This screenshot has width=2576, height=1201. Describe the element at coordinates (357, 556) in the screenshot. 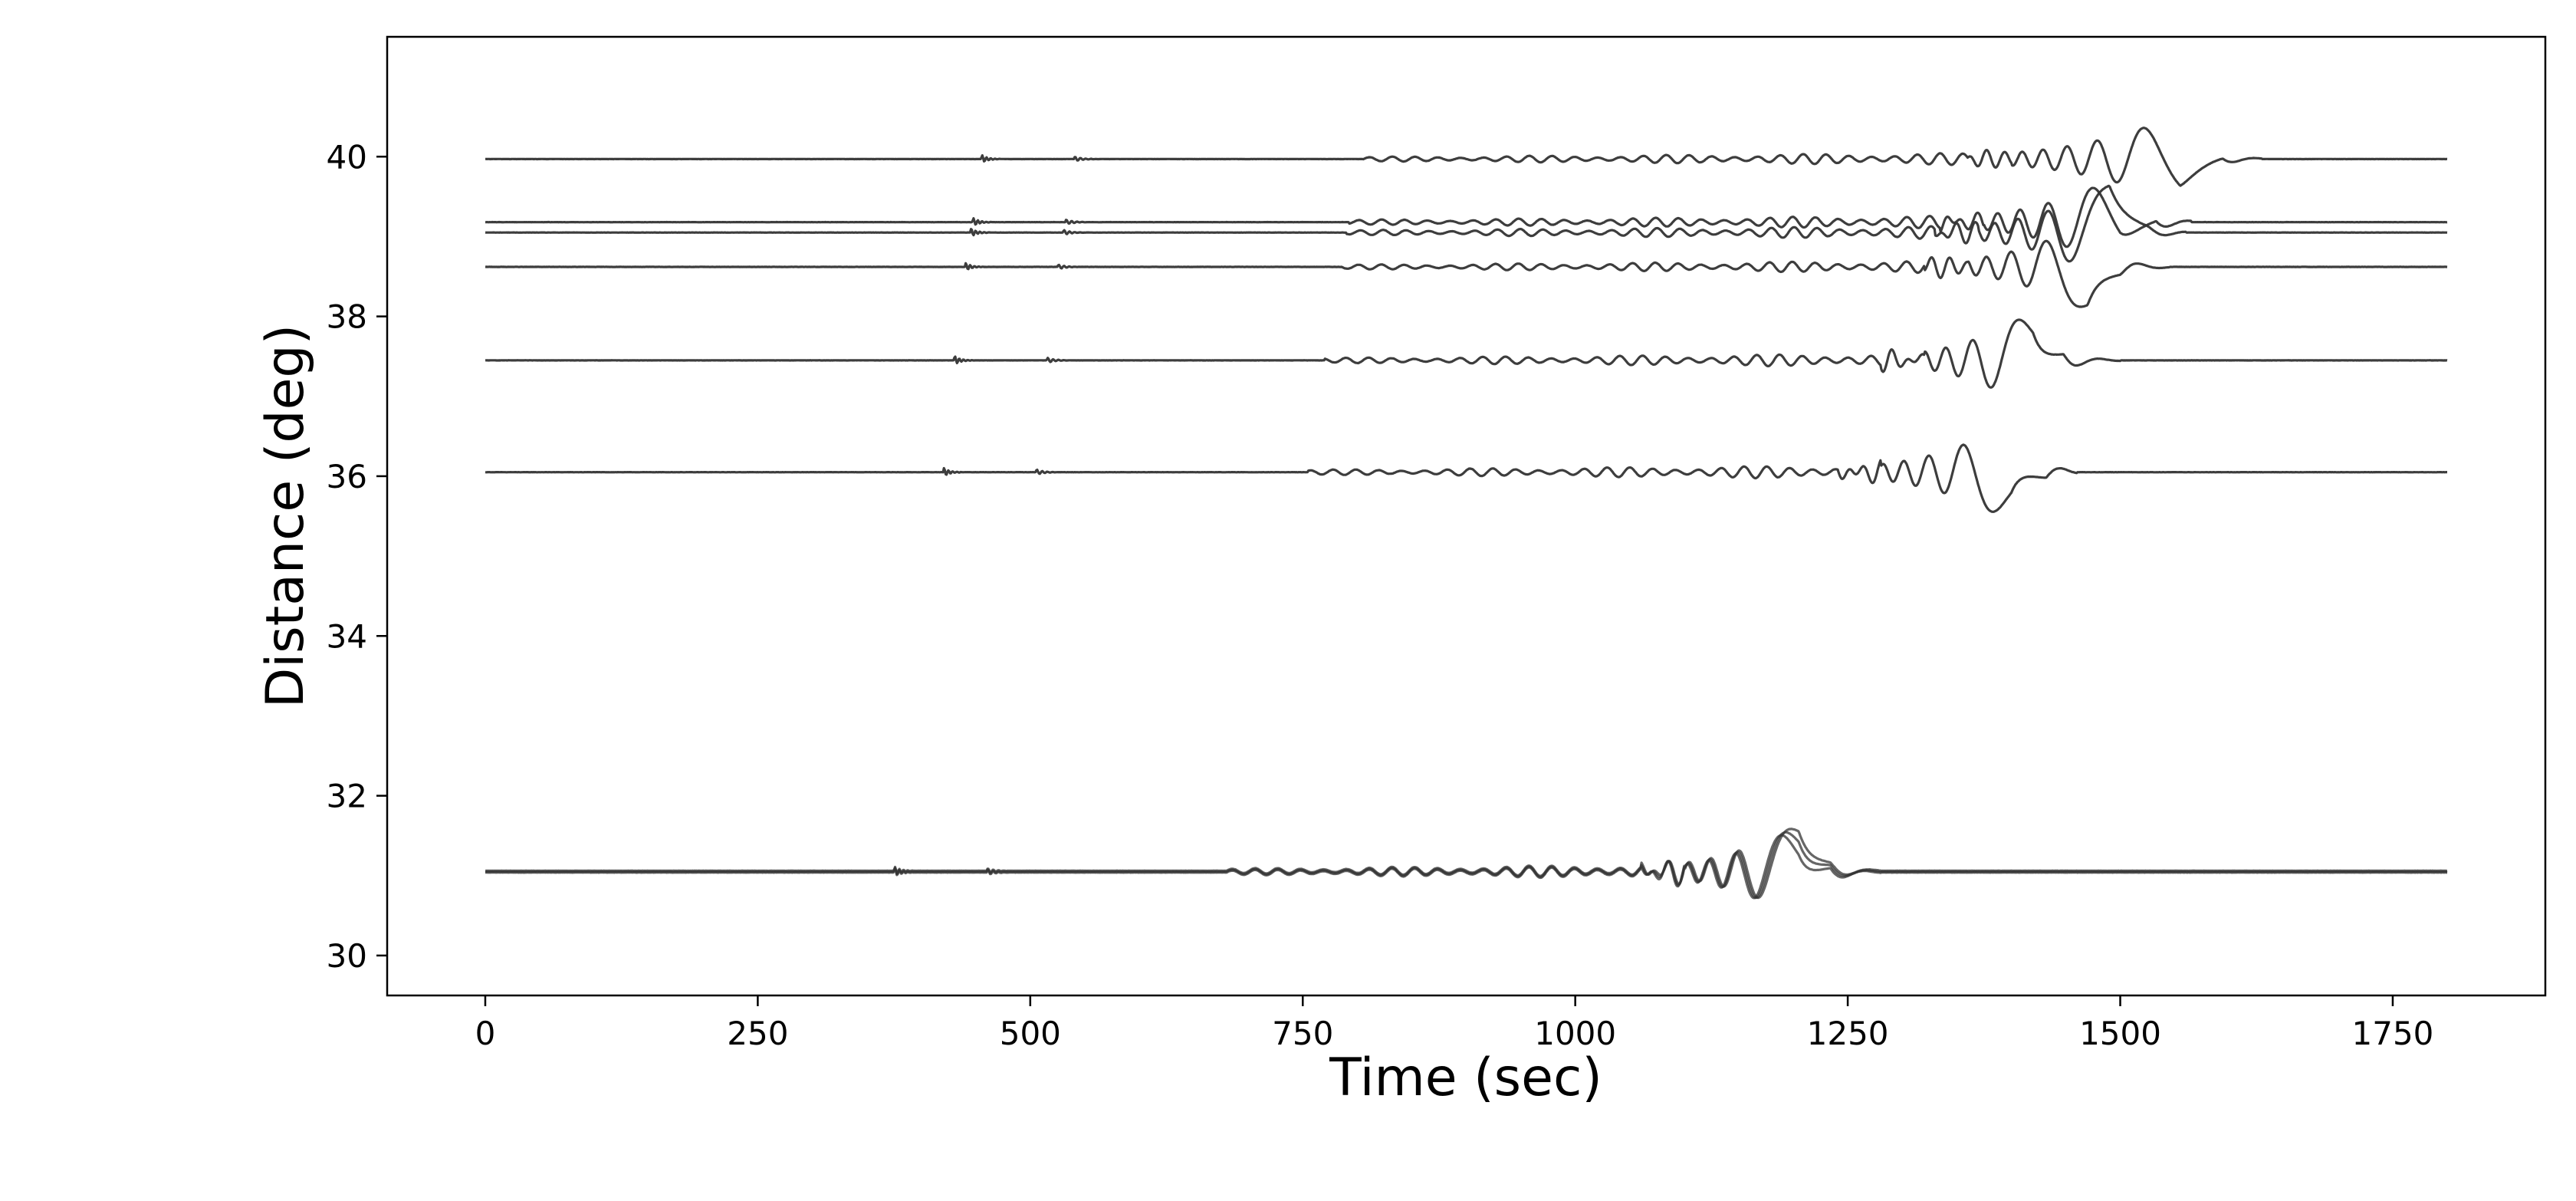

I see `y-axis: 30 32 34 36 38 40` at that location.